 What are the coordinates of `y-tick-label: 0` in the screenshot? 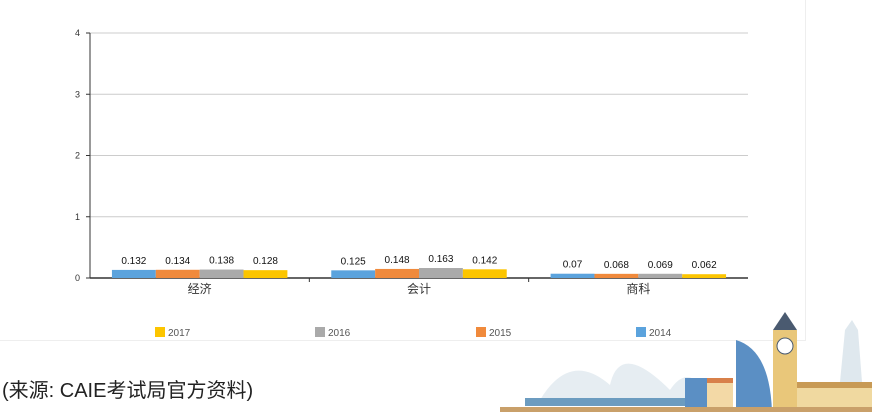 It's located at (77, 278).